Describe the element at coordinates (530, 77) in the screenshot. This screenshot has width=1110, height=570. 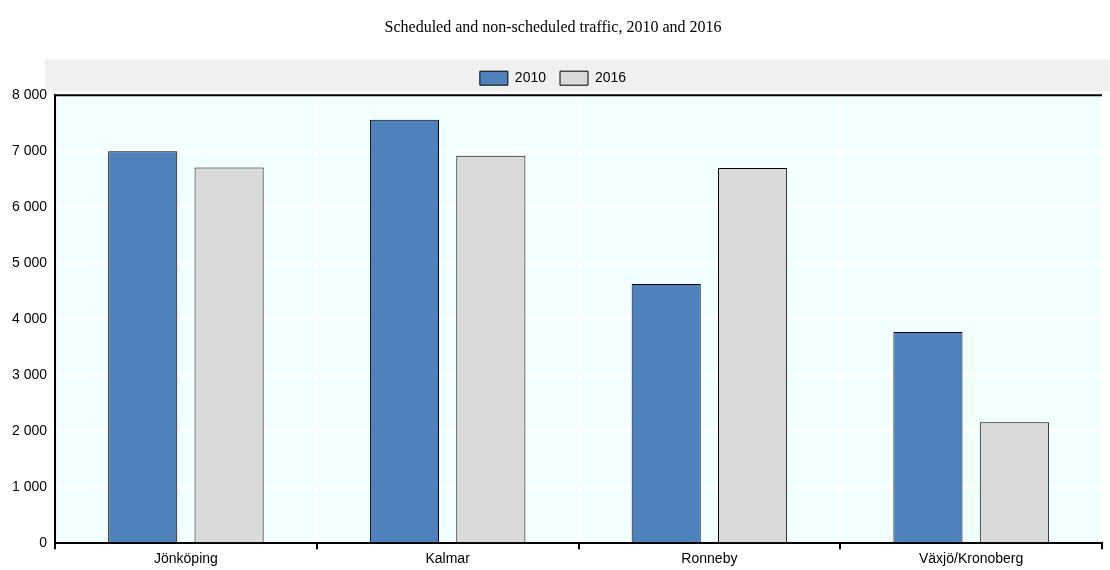
I see `legend-label: 2010` at that location.